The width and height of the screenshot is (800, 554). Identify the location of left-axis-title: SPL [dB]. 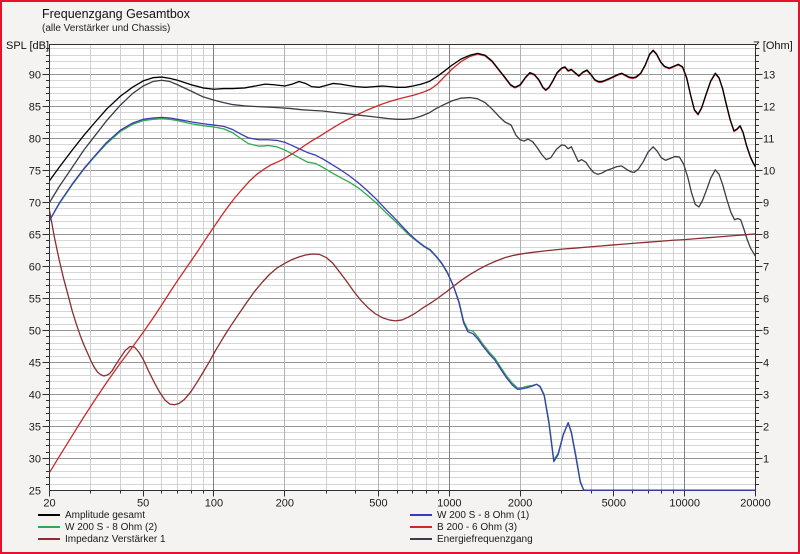
(28, 46).